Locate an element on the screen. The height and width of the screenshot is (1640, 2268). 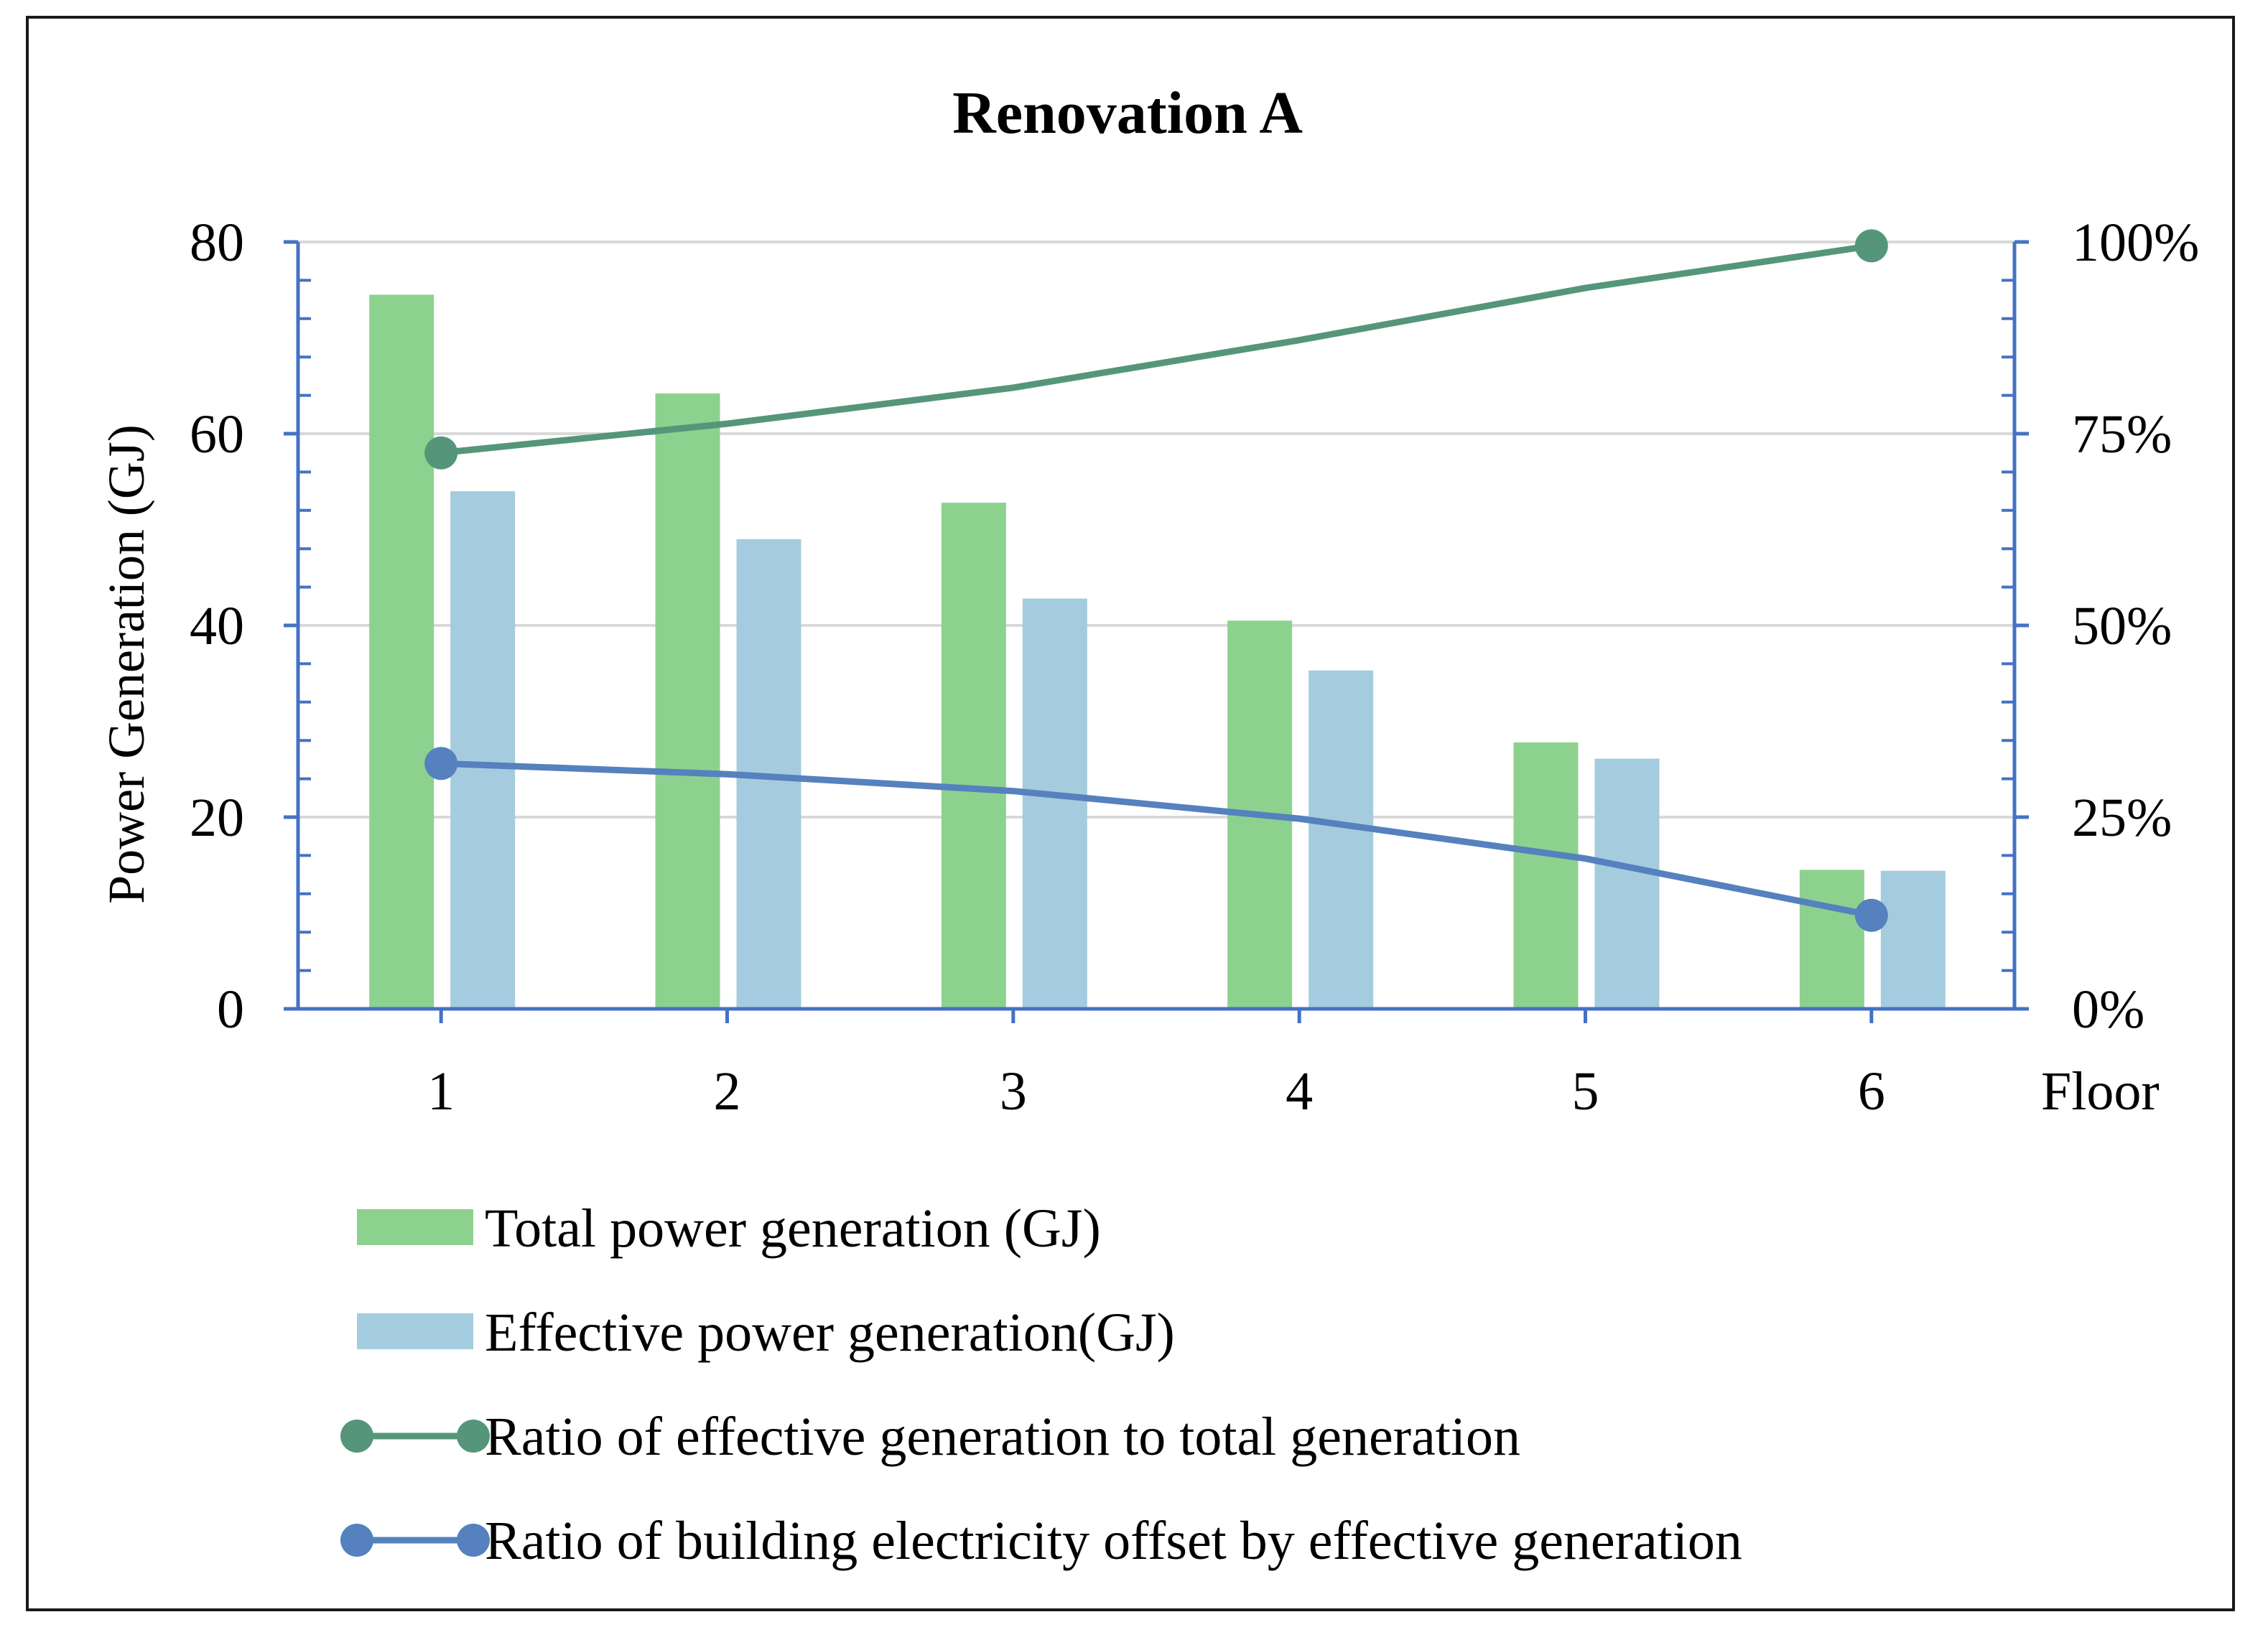
y2-tick-label: 100% is located at coordinates (2135, 243).